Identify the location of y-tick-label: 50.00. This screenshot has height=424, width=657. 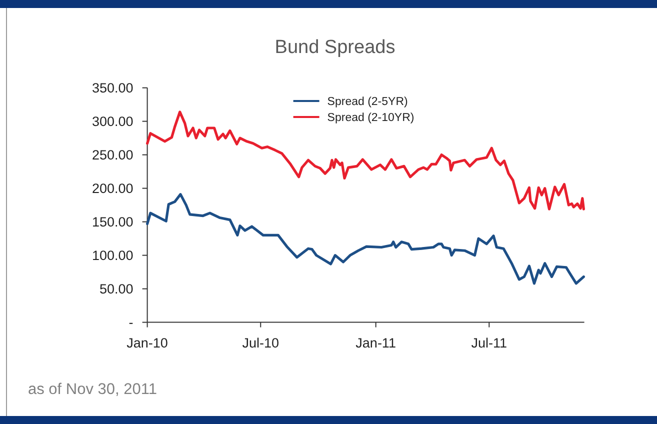
(117, 289).